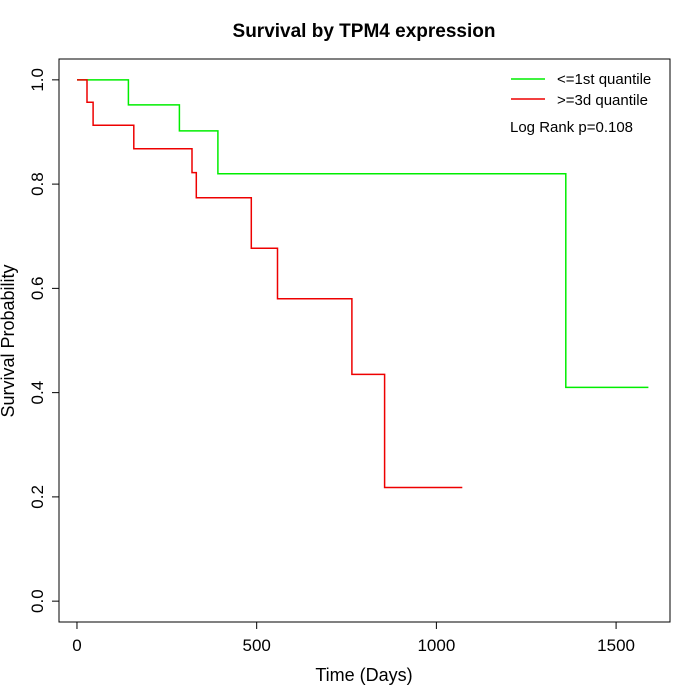 The width and height of the screenshot is (700, 700). Describe the element at coordinates (37, 601) in the screenshot. I see `y-tick-label: 0.0` at that location.